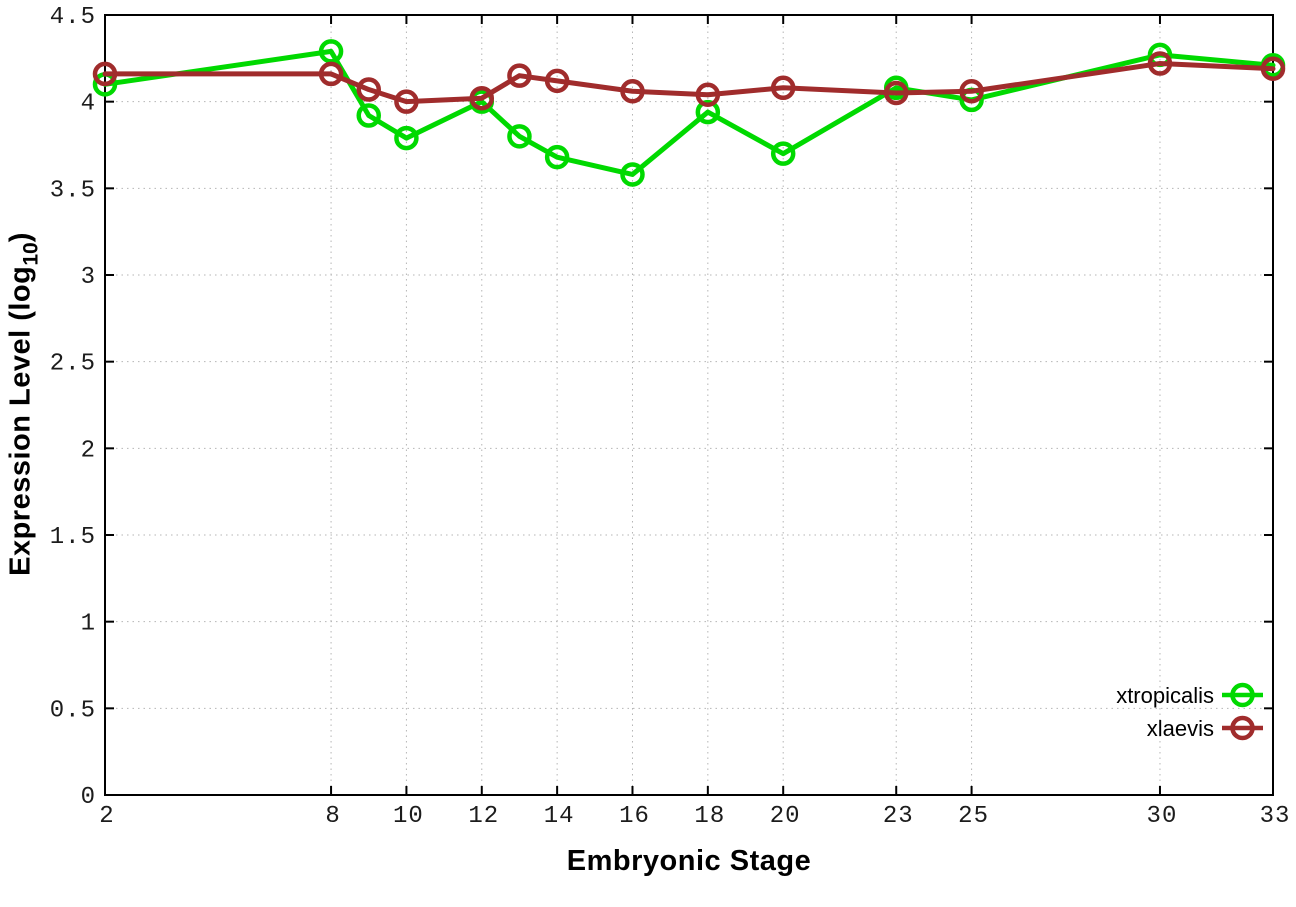 The height and width of the screenshot is (907, 1296). Describe the element at coordinates (1242, 695) in the screenshot. I see `legend-marker-xtropicalis` at that location.